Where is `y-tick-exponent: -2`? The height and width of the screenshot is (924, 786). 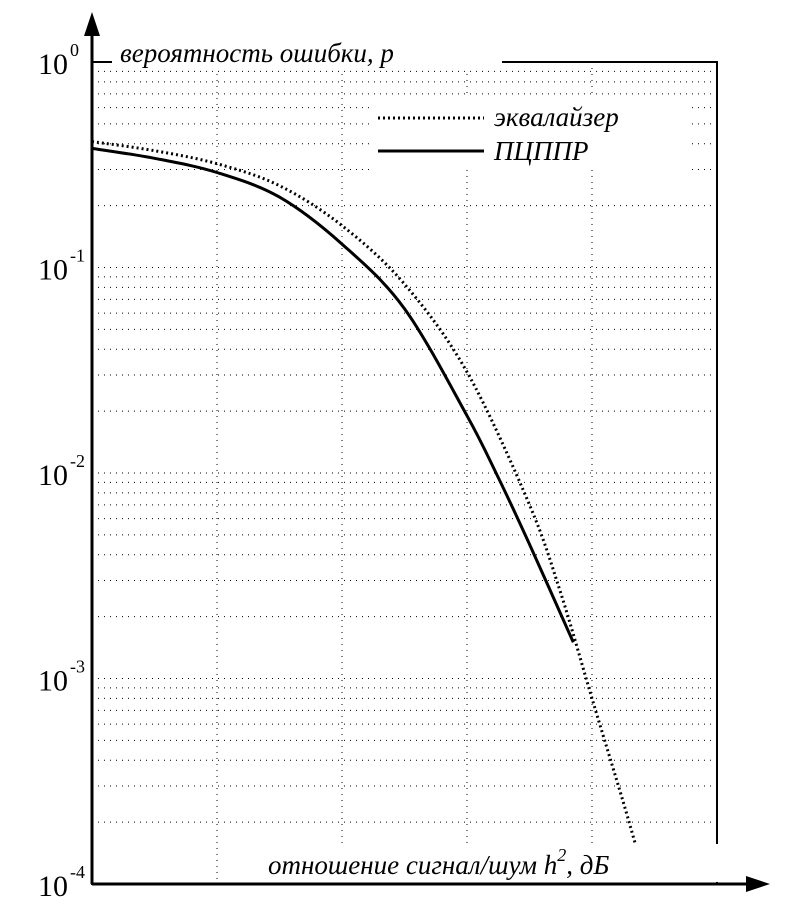 y-tick-exponent: -2 is located at coordinates (77, 461).